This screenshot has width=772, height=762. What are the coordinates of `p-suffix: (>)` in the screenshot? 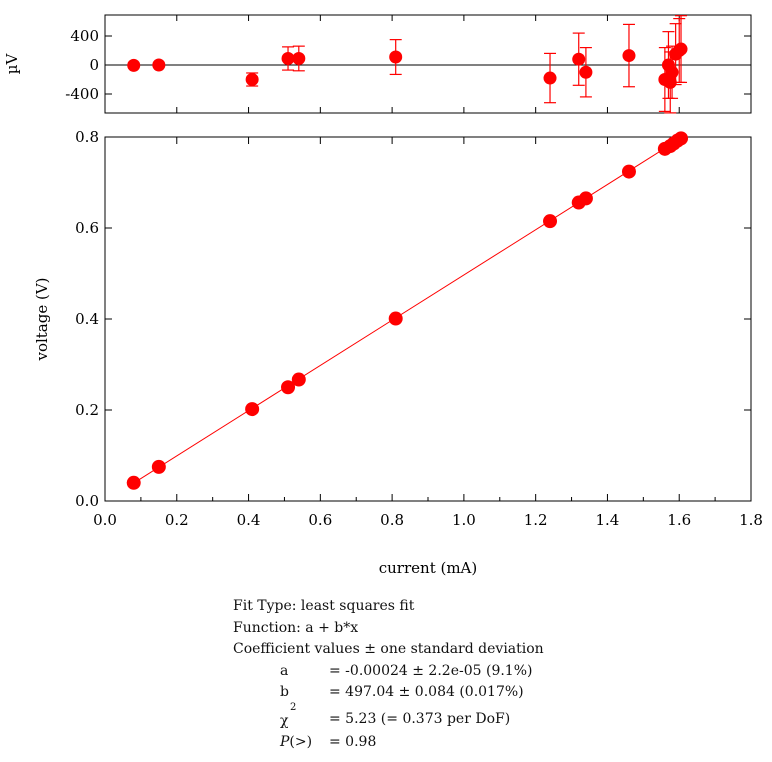 It's located at (301, 742).